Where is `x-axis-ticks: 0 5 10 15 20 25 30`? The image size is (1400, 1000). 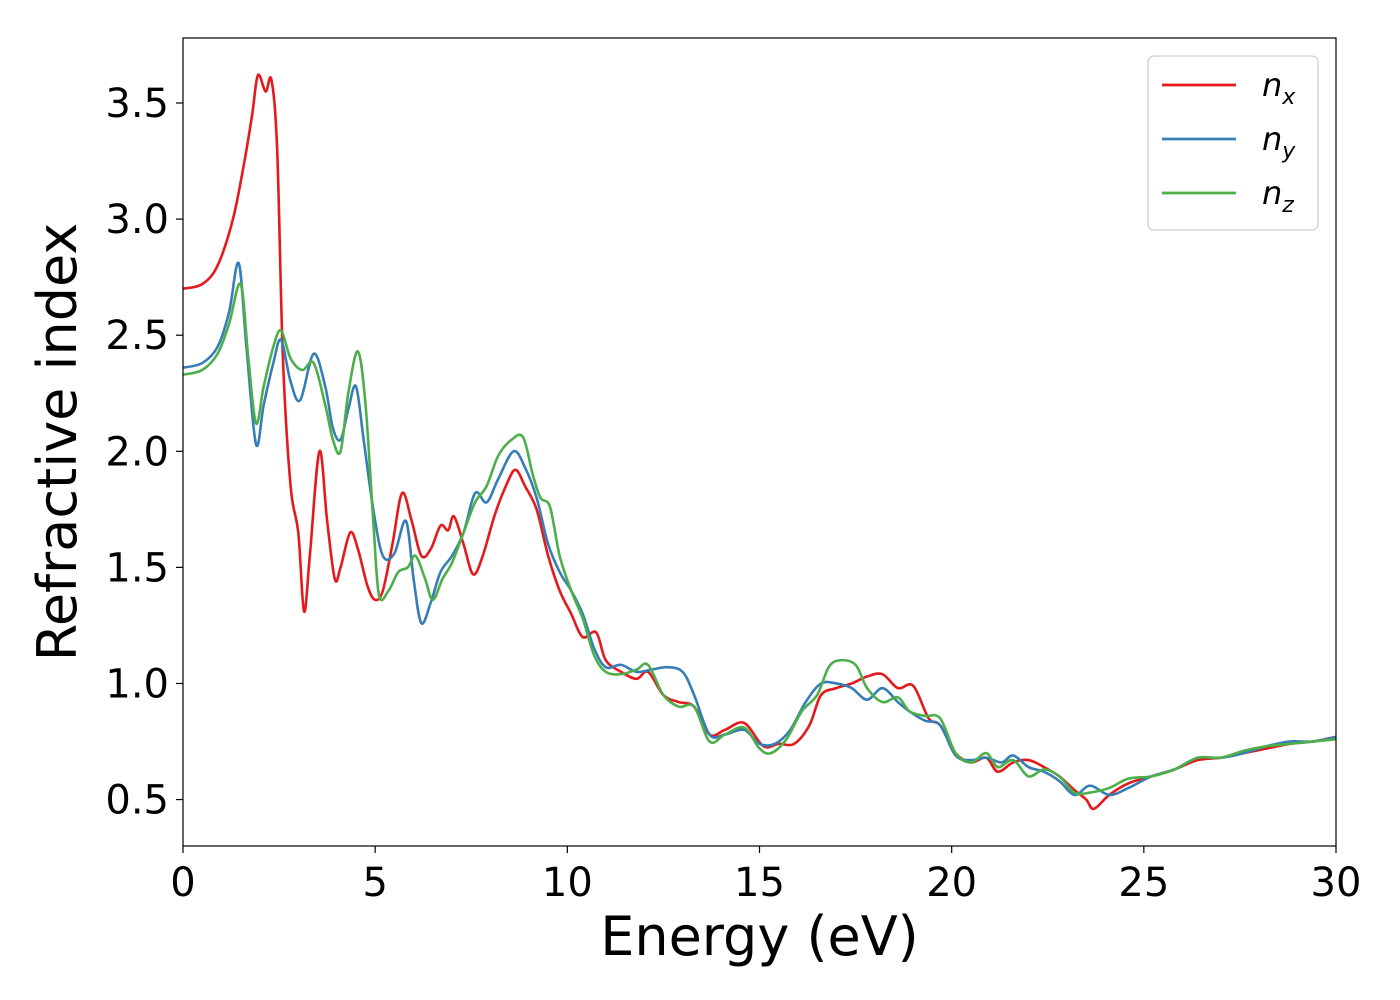 x-axis-ticks: 0 5 10 15 20 25 30 is located at coordinates (765, 876).